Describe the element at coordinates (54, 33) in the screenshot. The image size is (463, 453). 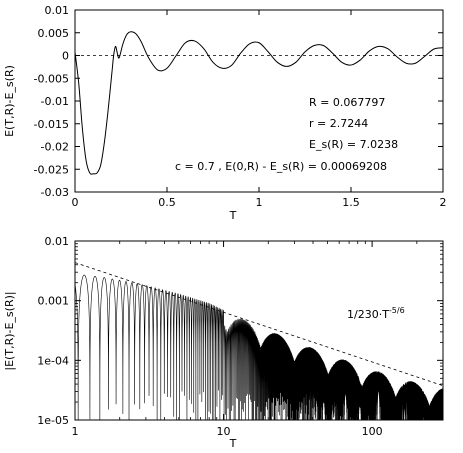
I see `top-y-tick-label: 0.005` at that location.